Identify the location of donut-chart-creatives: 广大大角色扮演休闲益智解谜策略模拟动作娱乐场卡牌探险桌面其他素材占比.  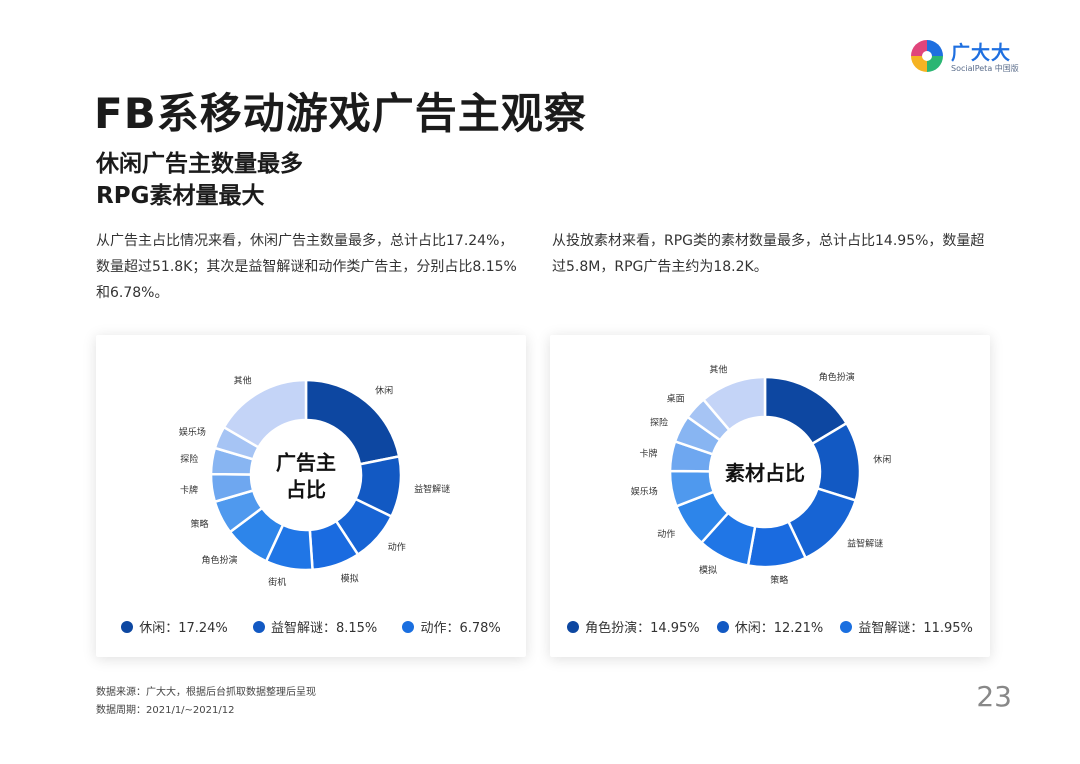
(761, 475).